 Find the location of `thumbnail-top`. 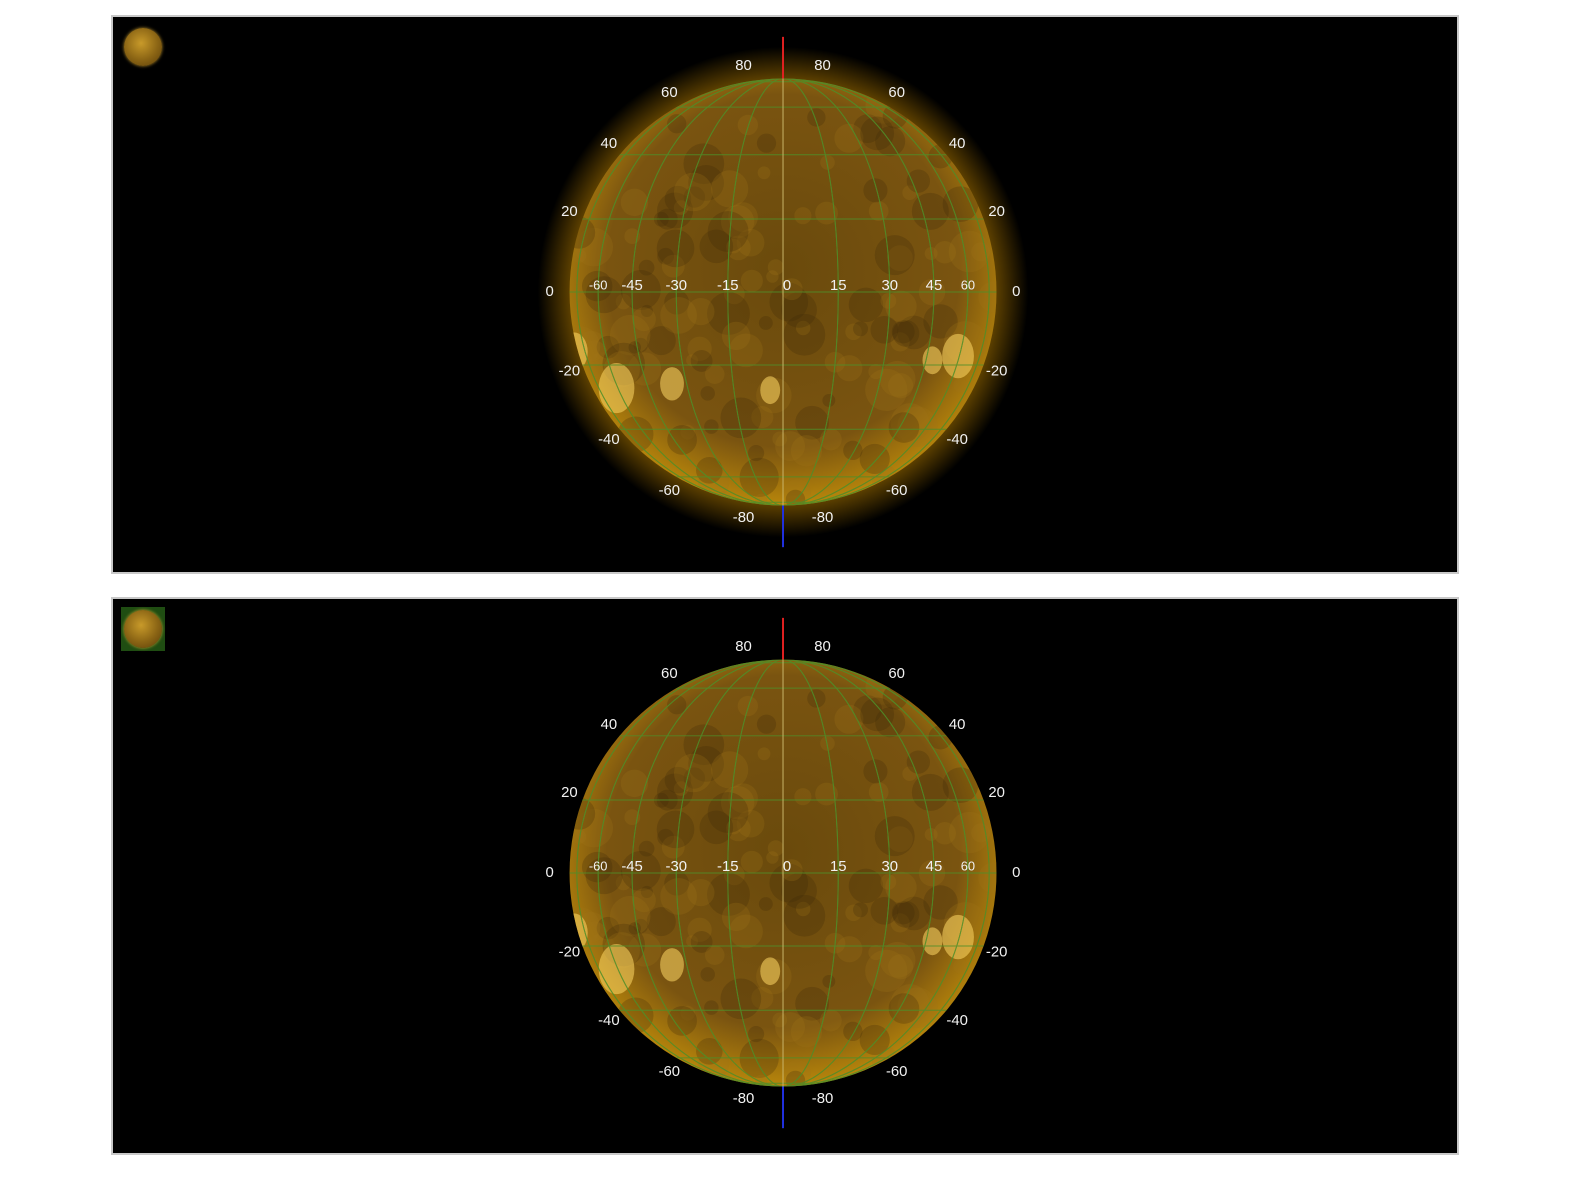

thumbnail-top is located at coordinates (143, 47).